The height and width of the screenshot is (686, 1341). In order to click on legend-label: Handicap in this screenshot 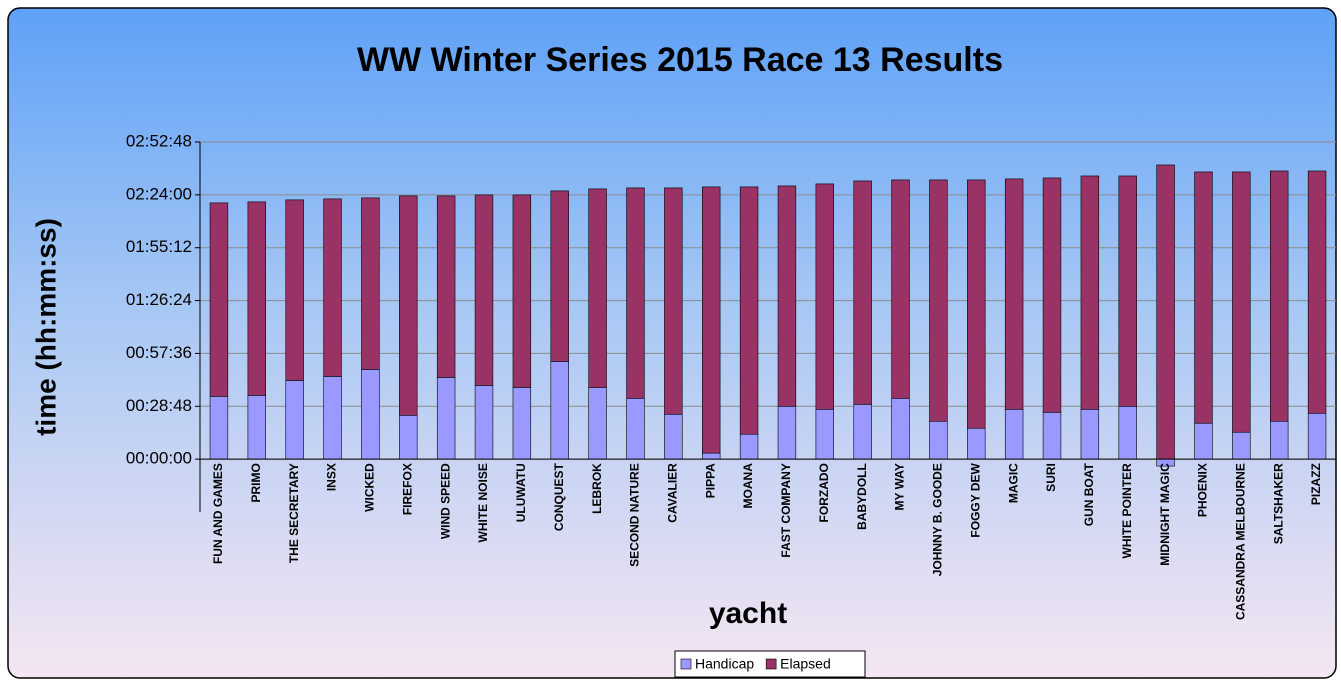, I will do `click(724, 664)`.